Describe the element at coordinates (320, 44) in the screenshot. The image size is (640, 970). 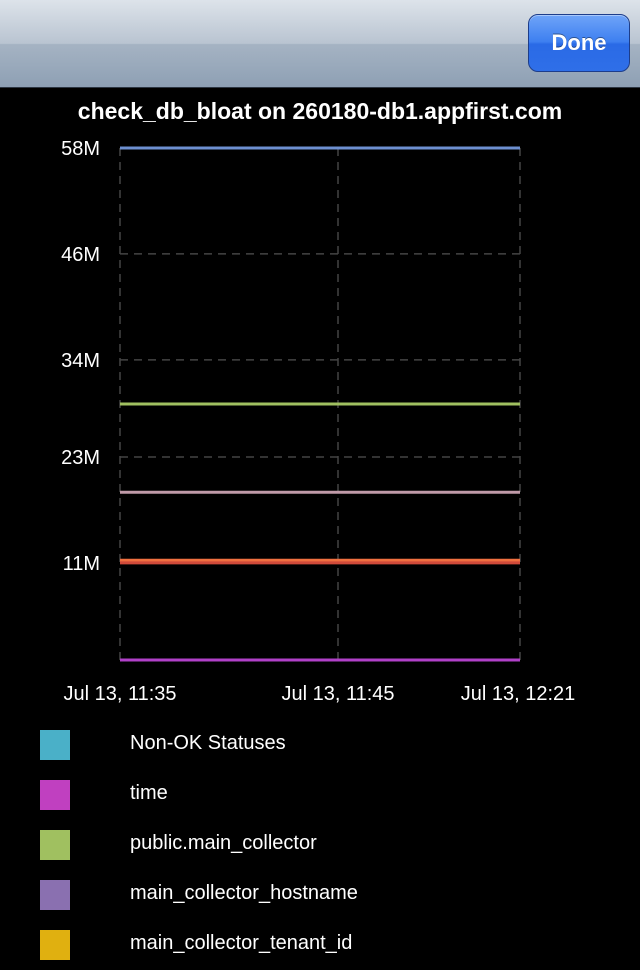
I see `navigation-bar: Done` at that location.